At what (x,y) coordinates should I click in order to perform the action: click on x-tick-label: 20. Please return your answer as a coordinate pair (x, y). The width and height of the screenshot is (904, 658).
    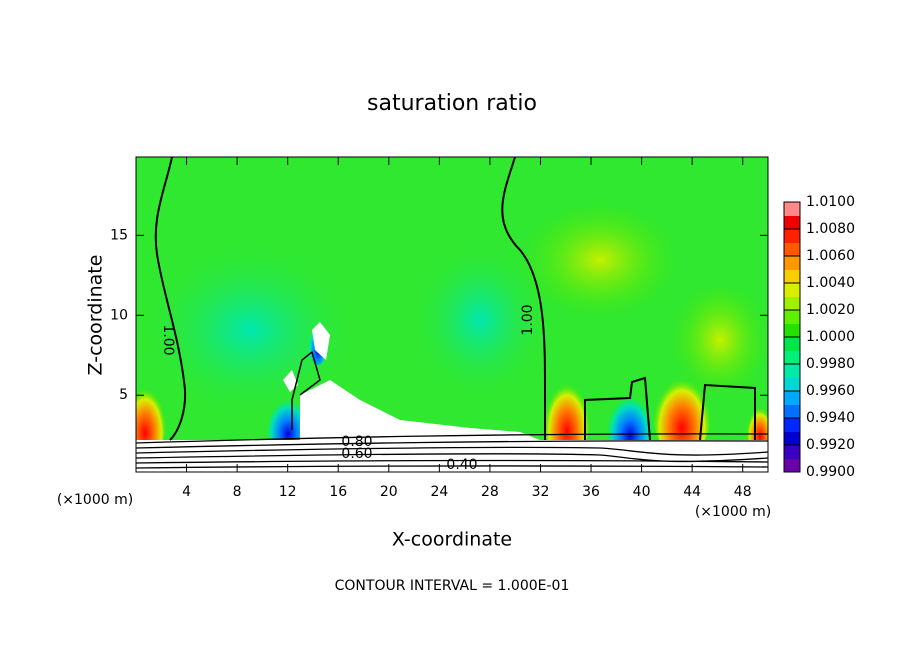
    Looking at the image, I should click on (389, 492).